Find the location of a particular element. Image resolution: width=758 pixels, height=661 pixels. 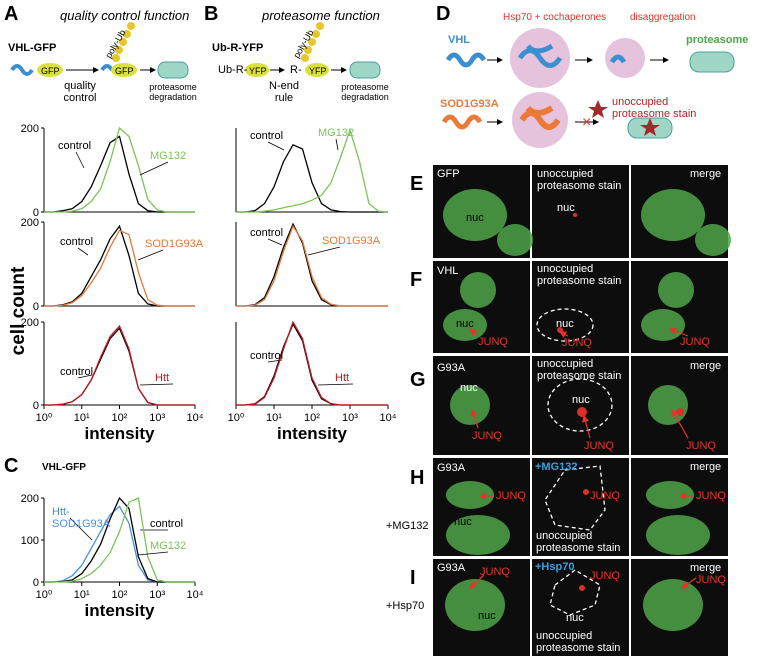

treatment-label: +MG132 is located at coordinates (407, 526).